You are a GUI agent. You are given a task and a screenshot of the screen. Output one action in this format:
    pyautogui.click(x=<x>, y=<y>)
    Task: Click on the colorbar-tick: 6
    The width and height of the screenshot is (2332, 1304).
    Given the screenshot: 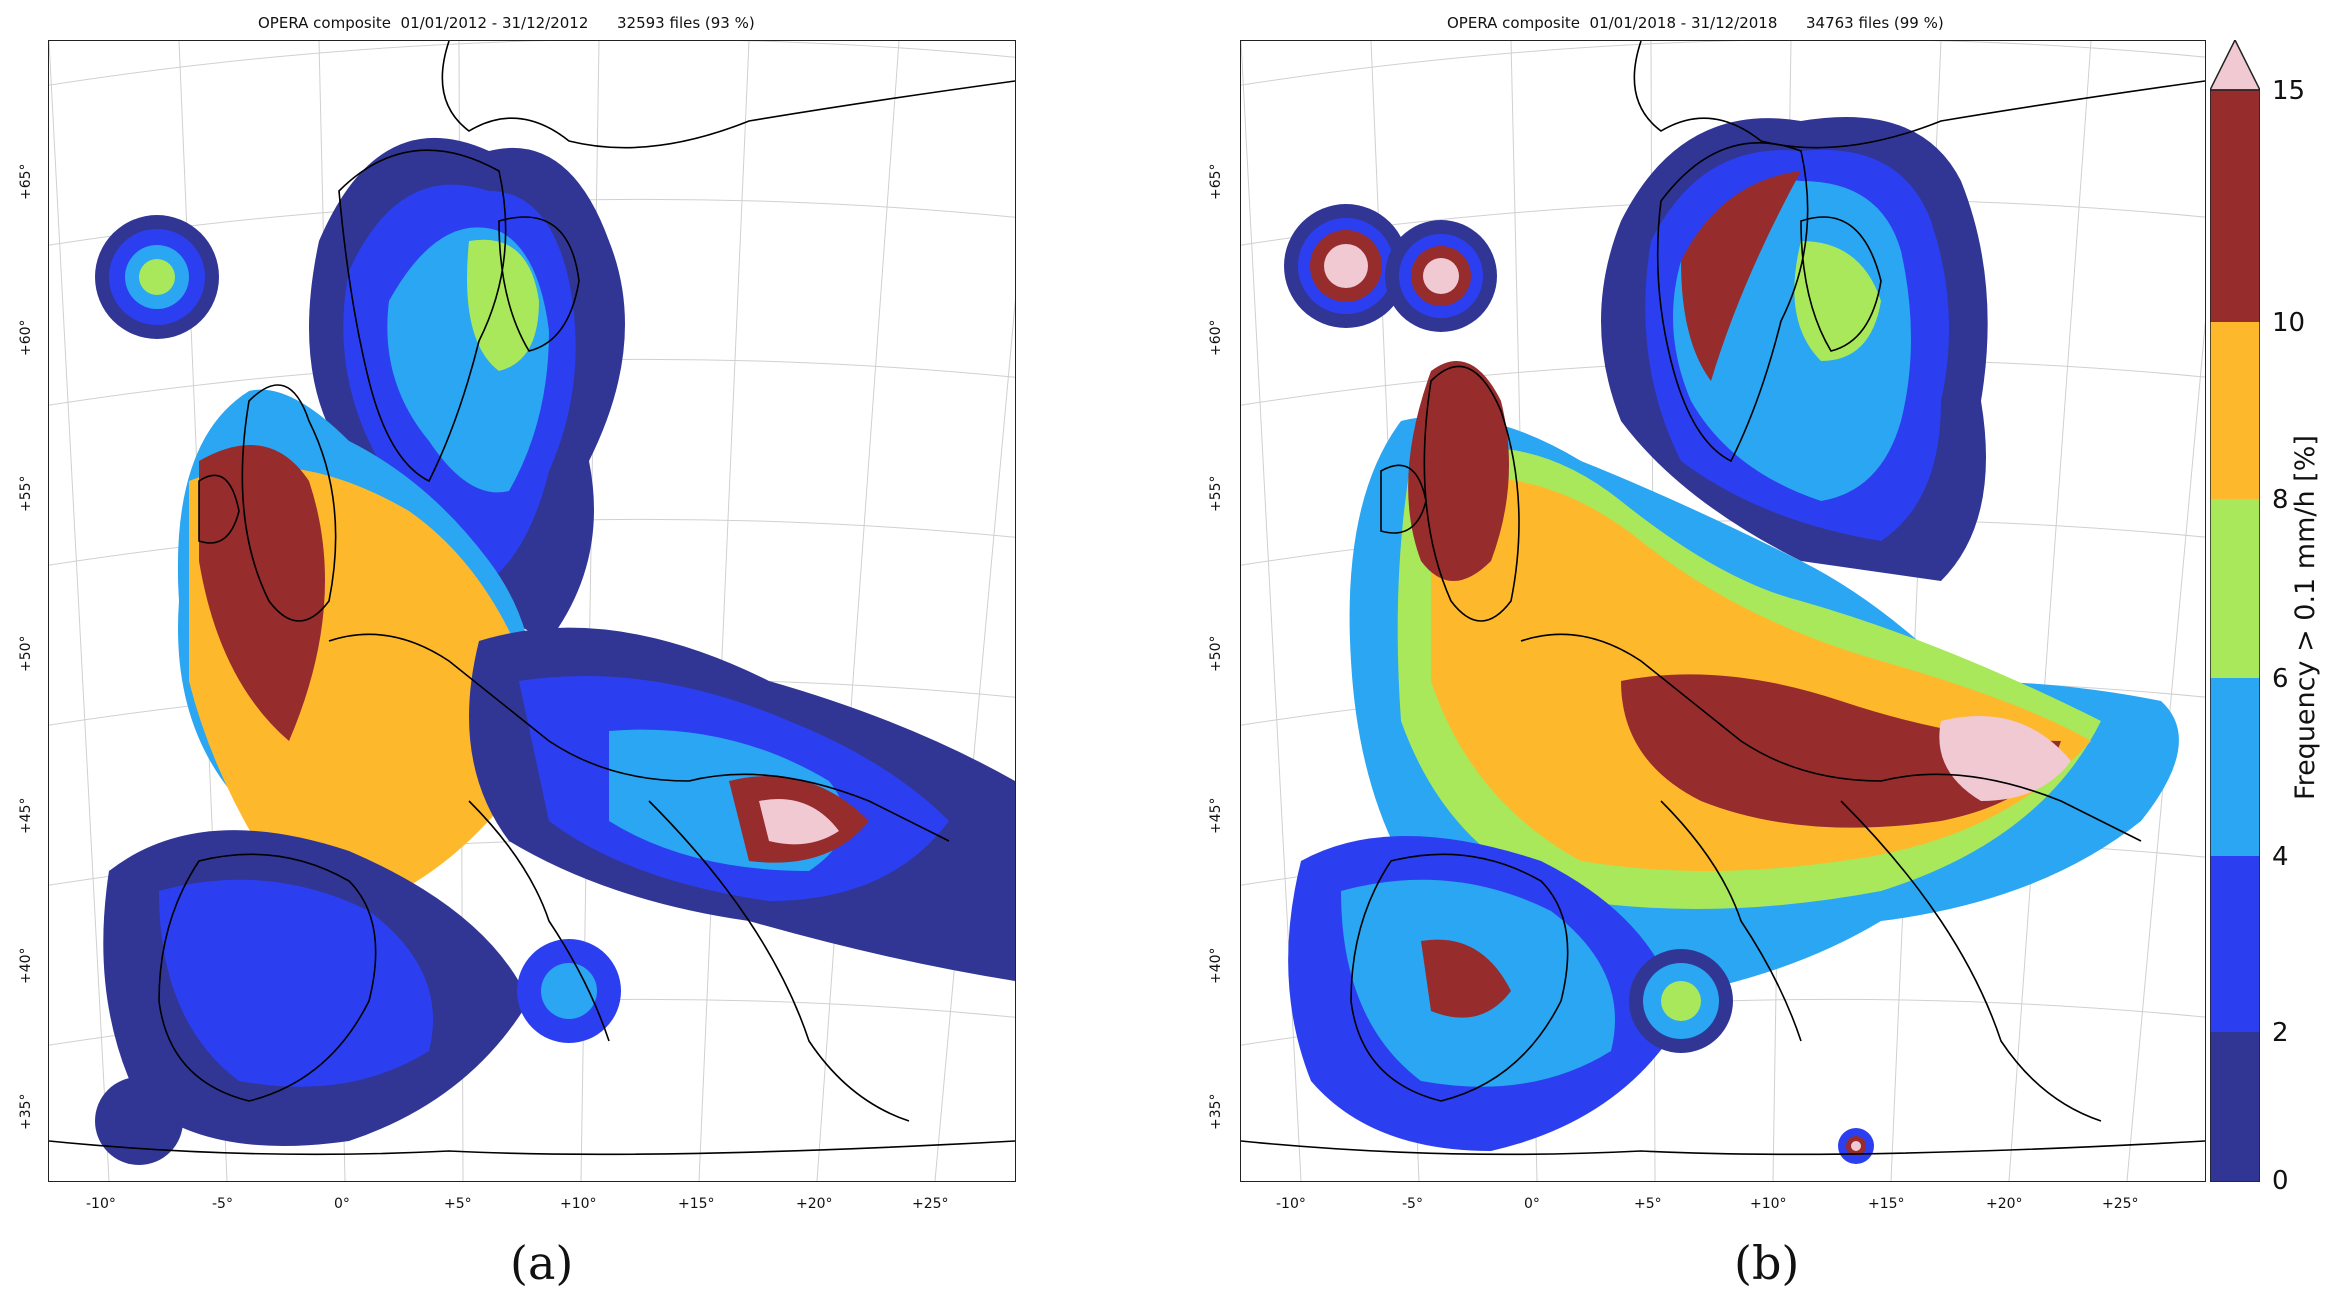 What is the action you would take?
    pyautogui.click(x=2280, y=679)
    